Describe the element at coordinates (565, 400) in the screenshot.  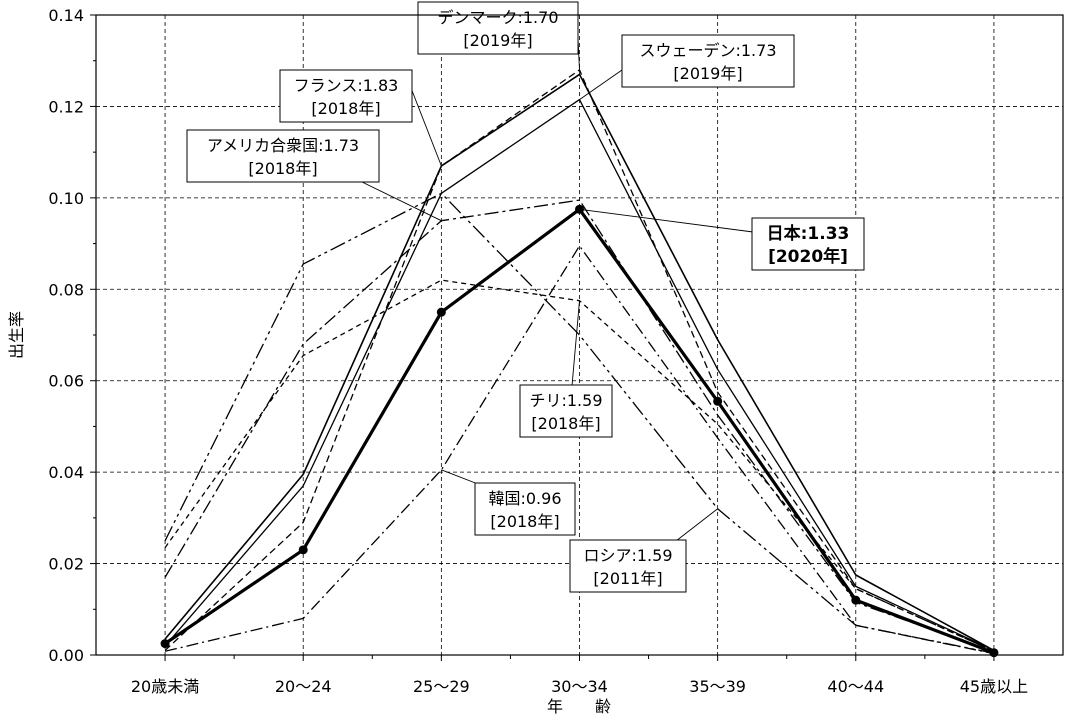
I see `annotation-line1: チリ:1.59` at that location.